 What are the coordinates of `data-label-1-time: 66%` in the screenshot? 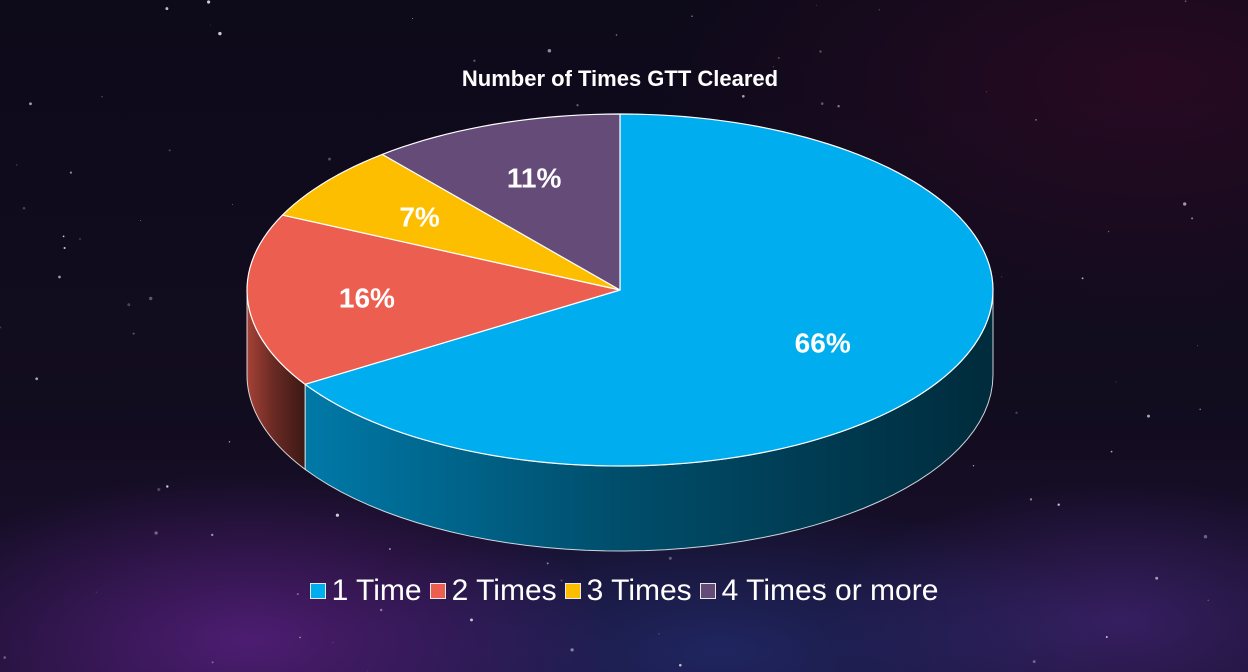 It's located at (823, 343).